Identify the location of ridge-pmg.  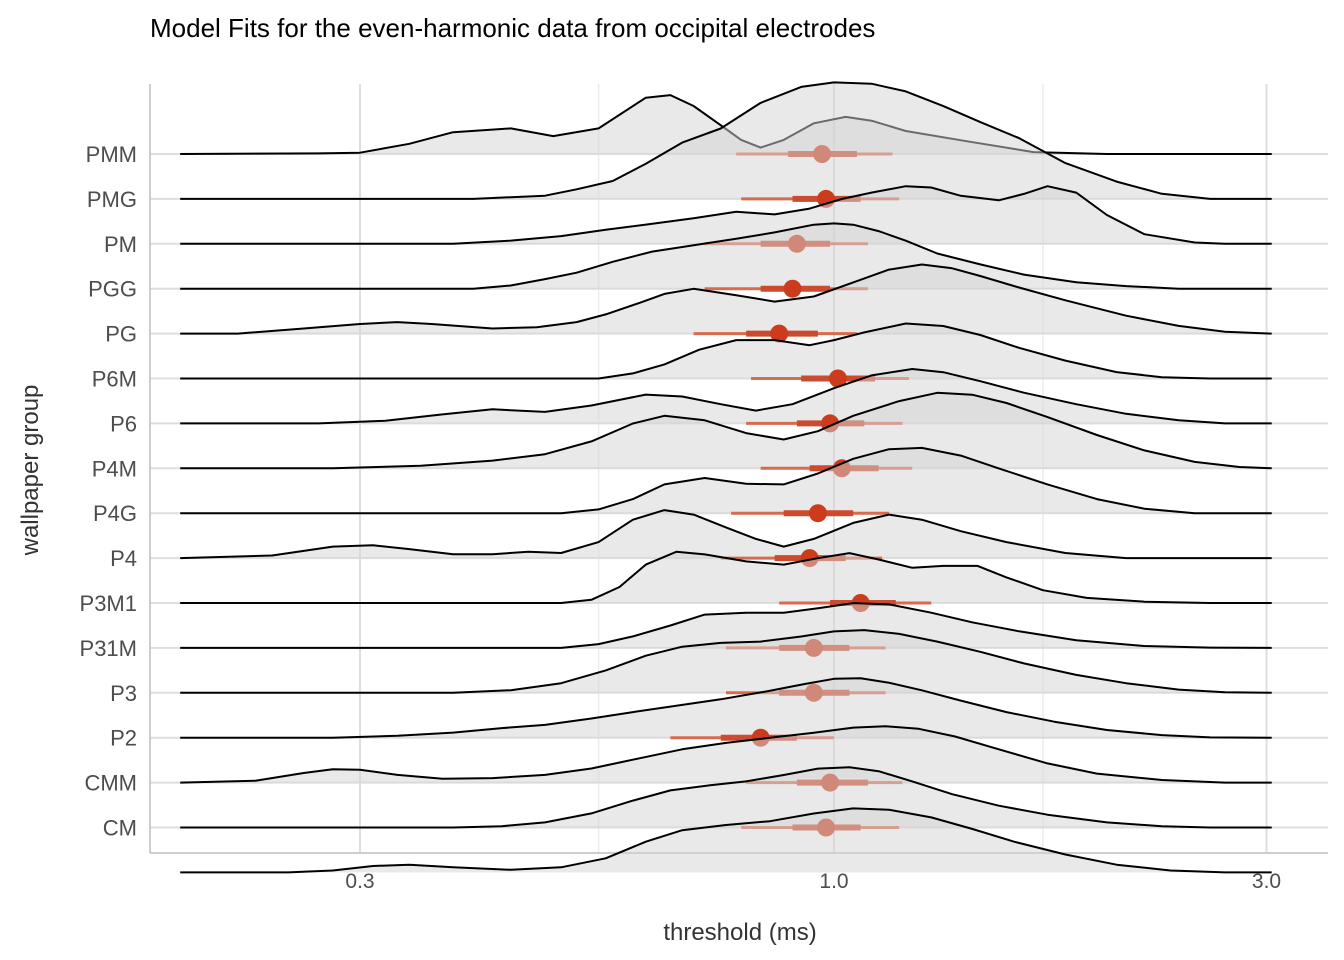
(726, 144).